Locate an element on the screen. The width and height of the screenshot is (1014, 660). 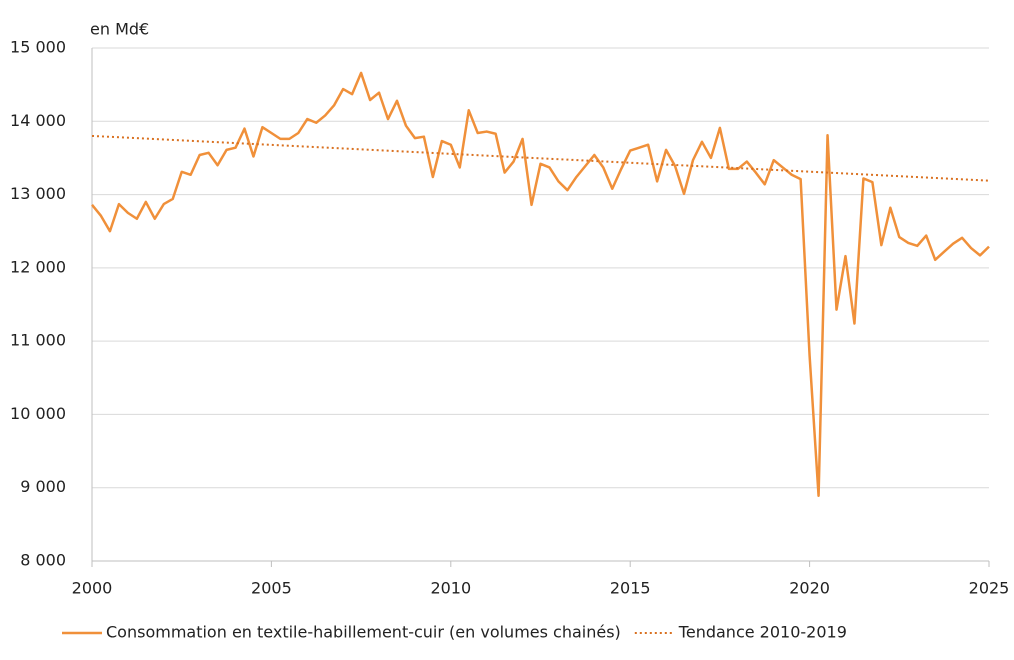
y-tick-label: 14 000 is located at coordinates (38, 120).